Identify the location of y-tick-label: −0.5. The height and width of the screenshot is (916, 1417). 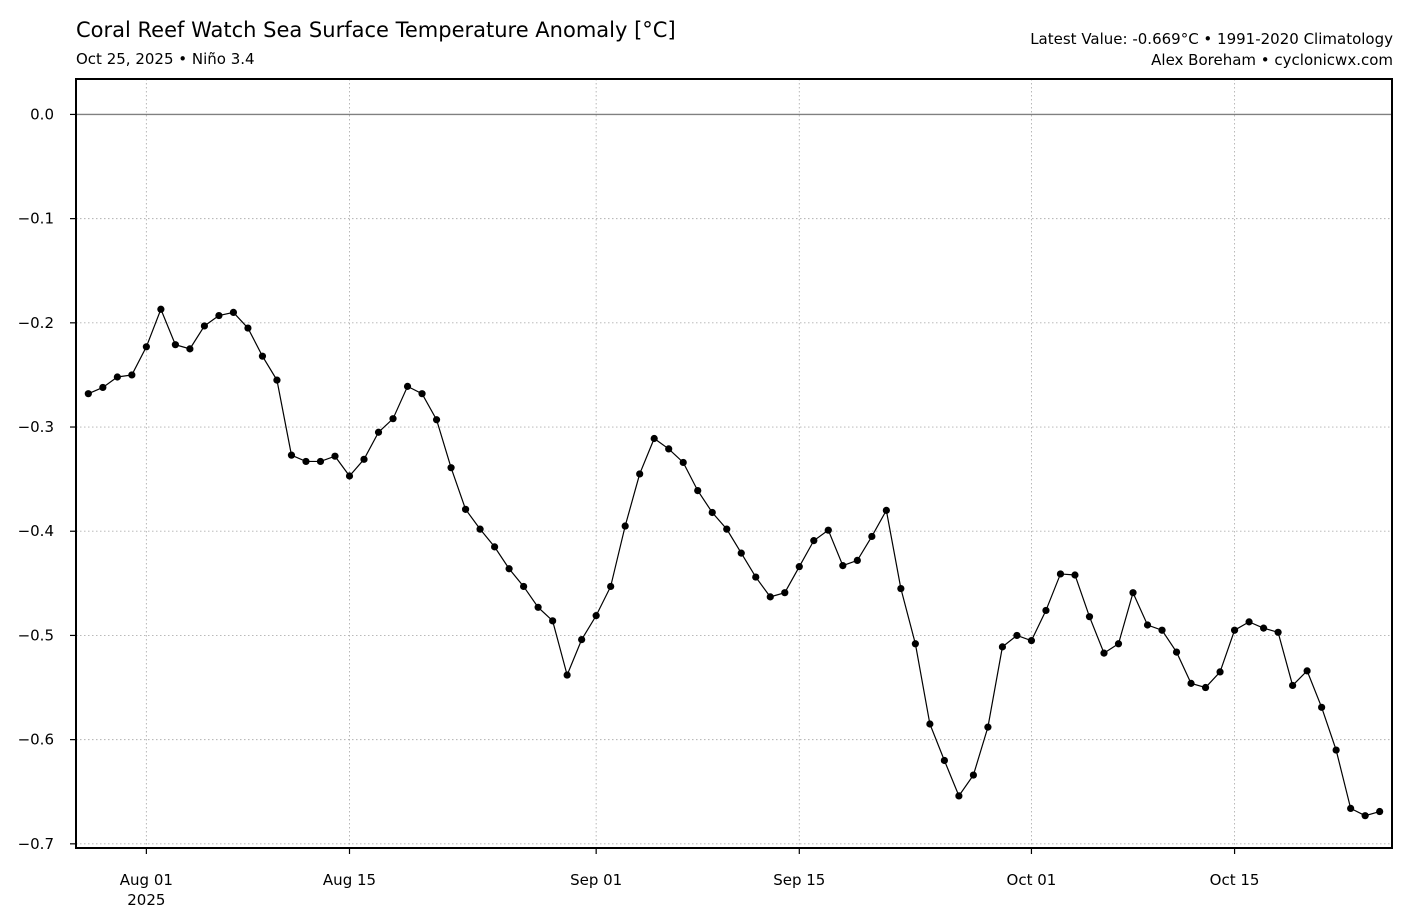
(36, 635).